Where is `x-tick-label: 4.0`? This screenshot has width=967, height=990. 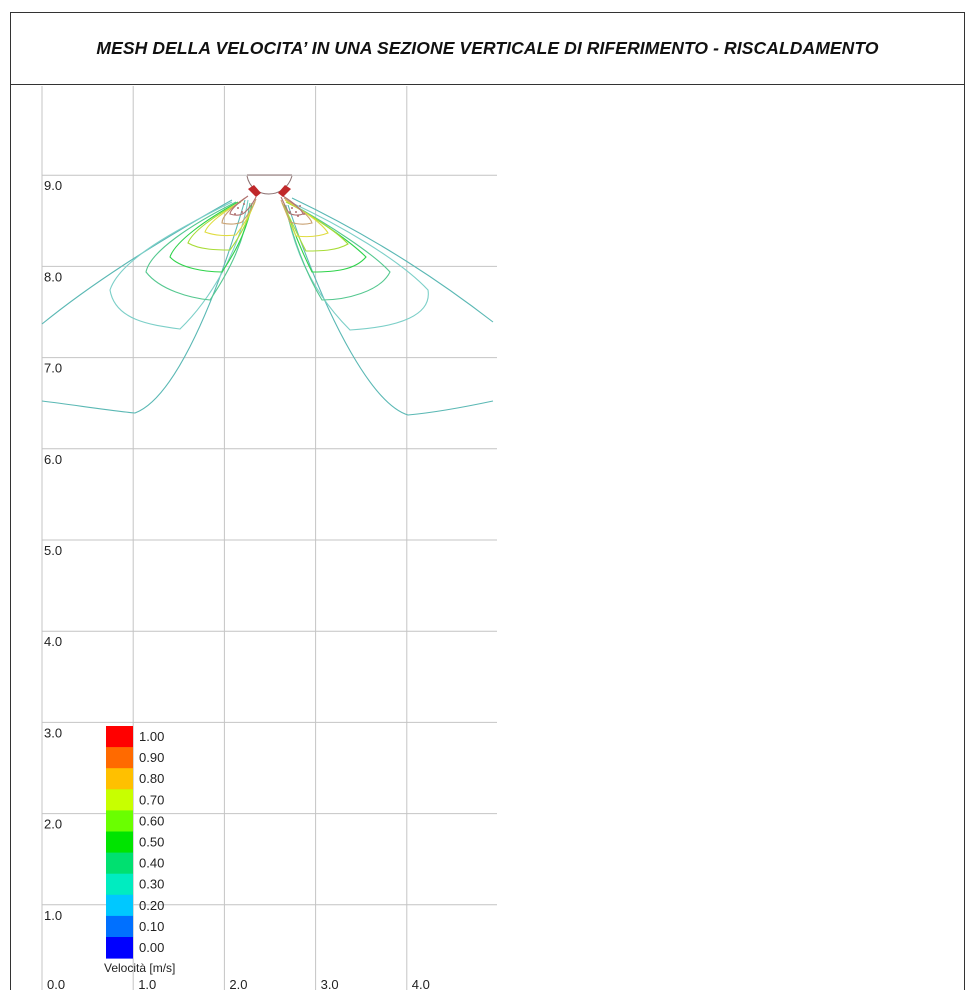 x-tick-label: 4.0 is located at coordinates (421, 983).